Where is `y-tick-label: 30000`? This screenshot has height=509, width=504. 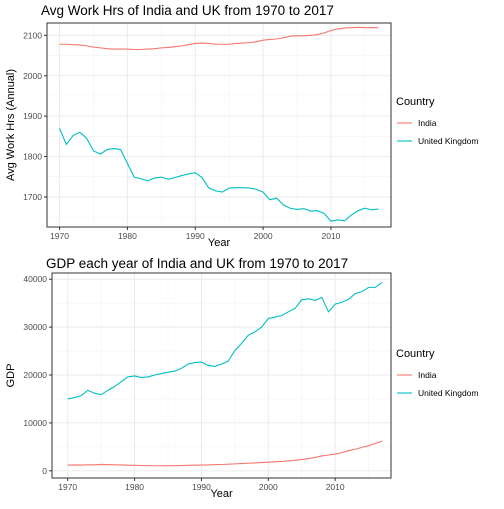
y-tick-label: 30000 is located at coordinates (35, 327).